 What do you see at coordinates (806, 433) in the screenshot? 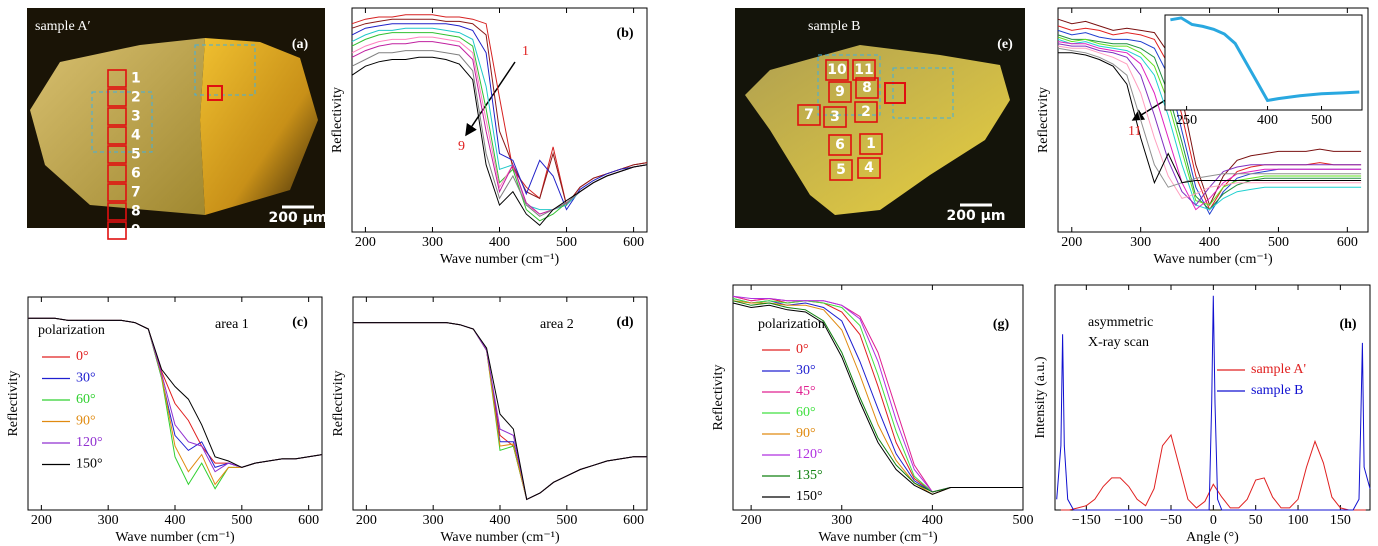
I see `legend-label: 90°` at bounding box center [806, 433].